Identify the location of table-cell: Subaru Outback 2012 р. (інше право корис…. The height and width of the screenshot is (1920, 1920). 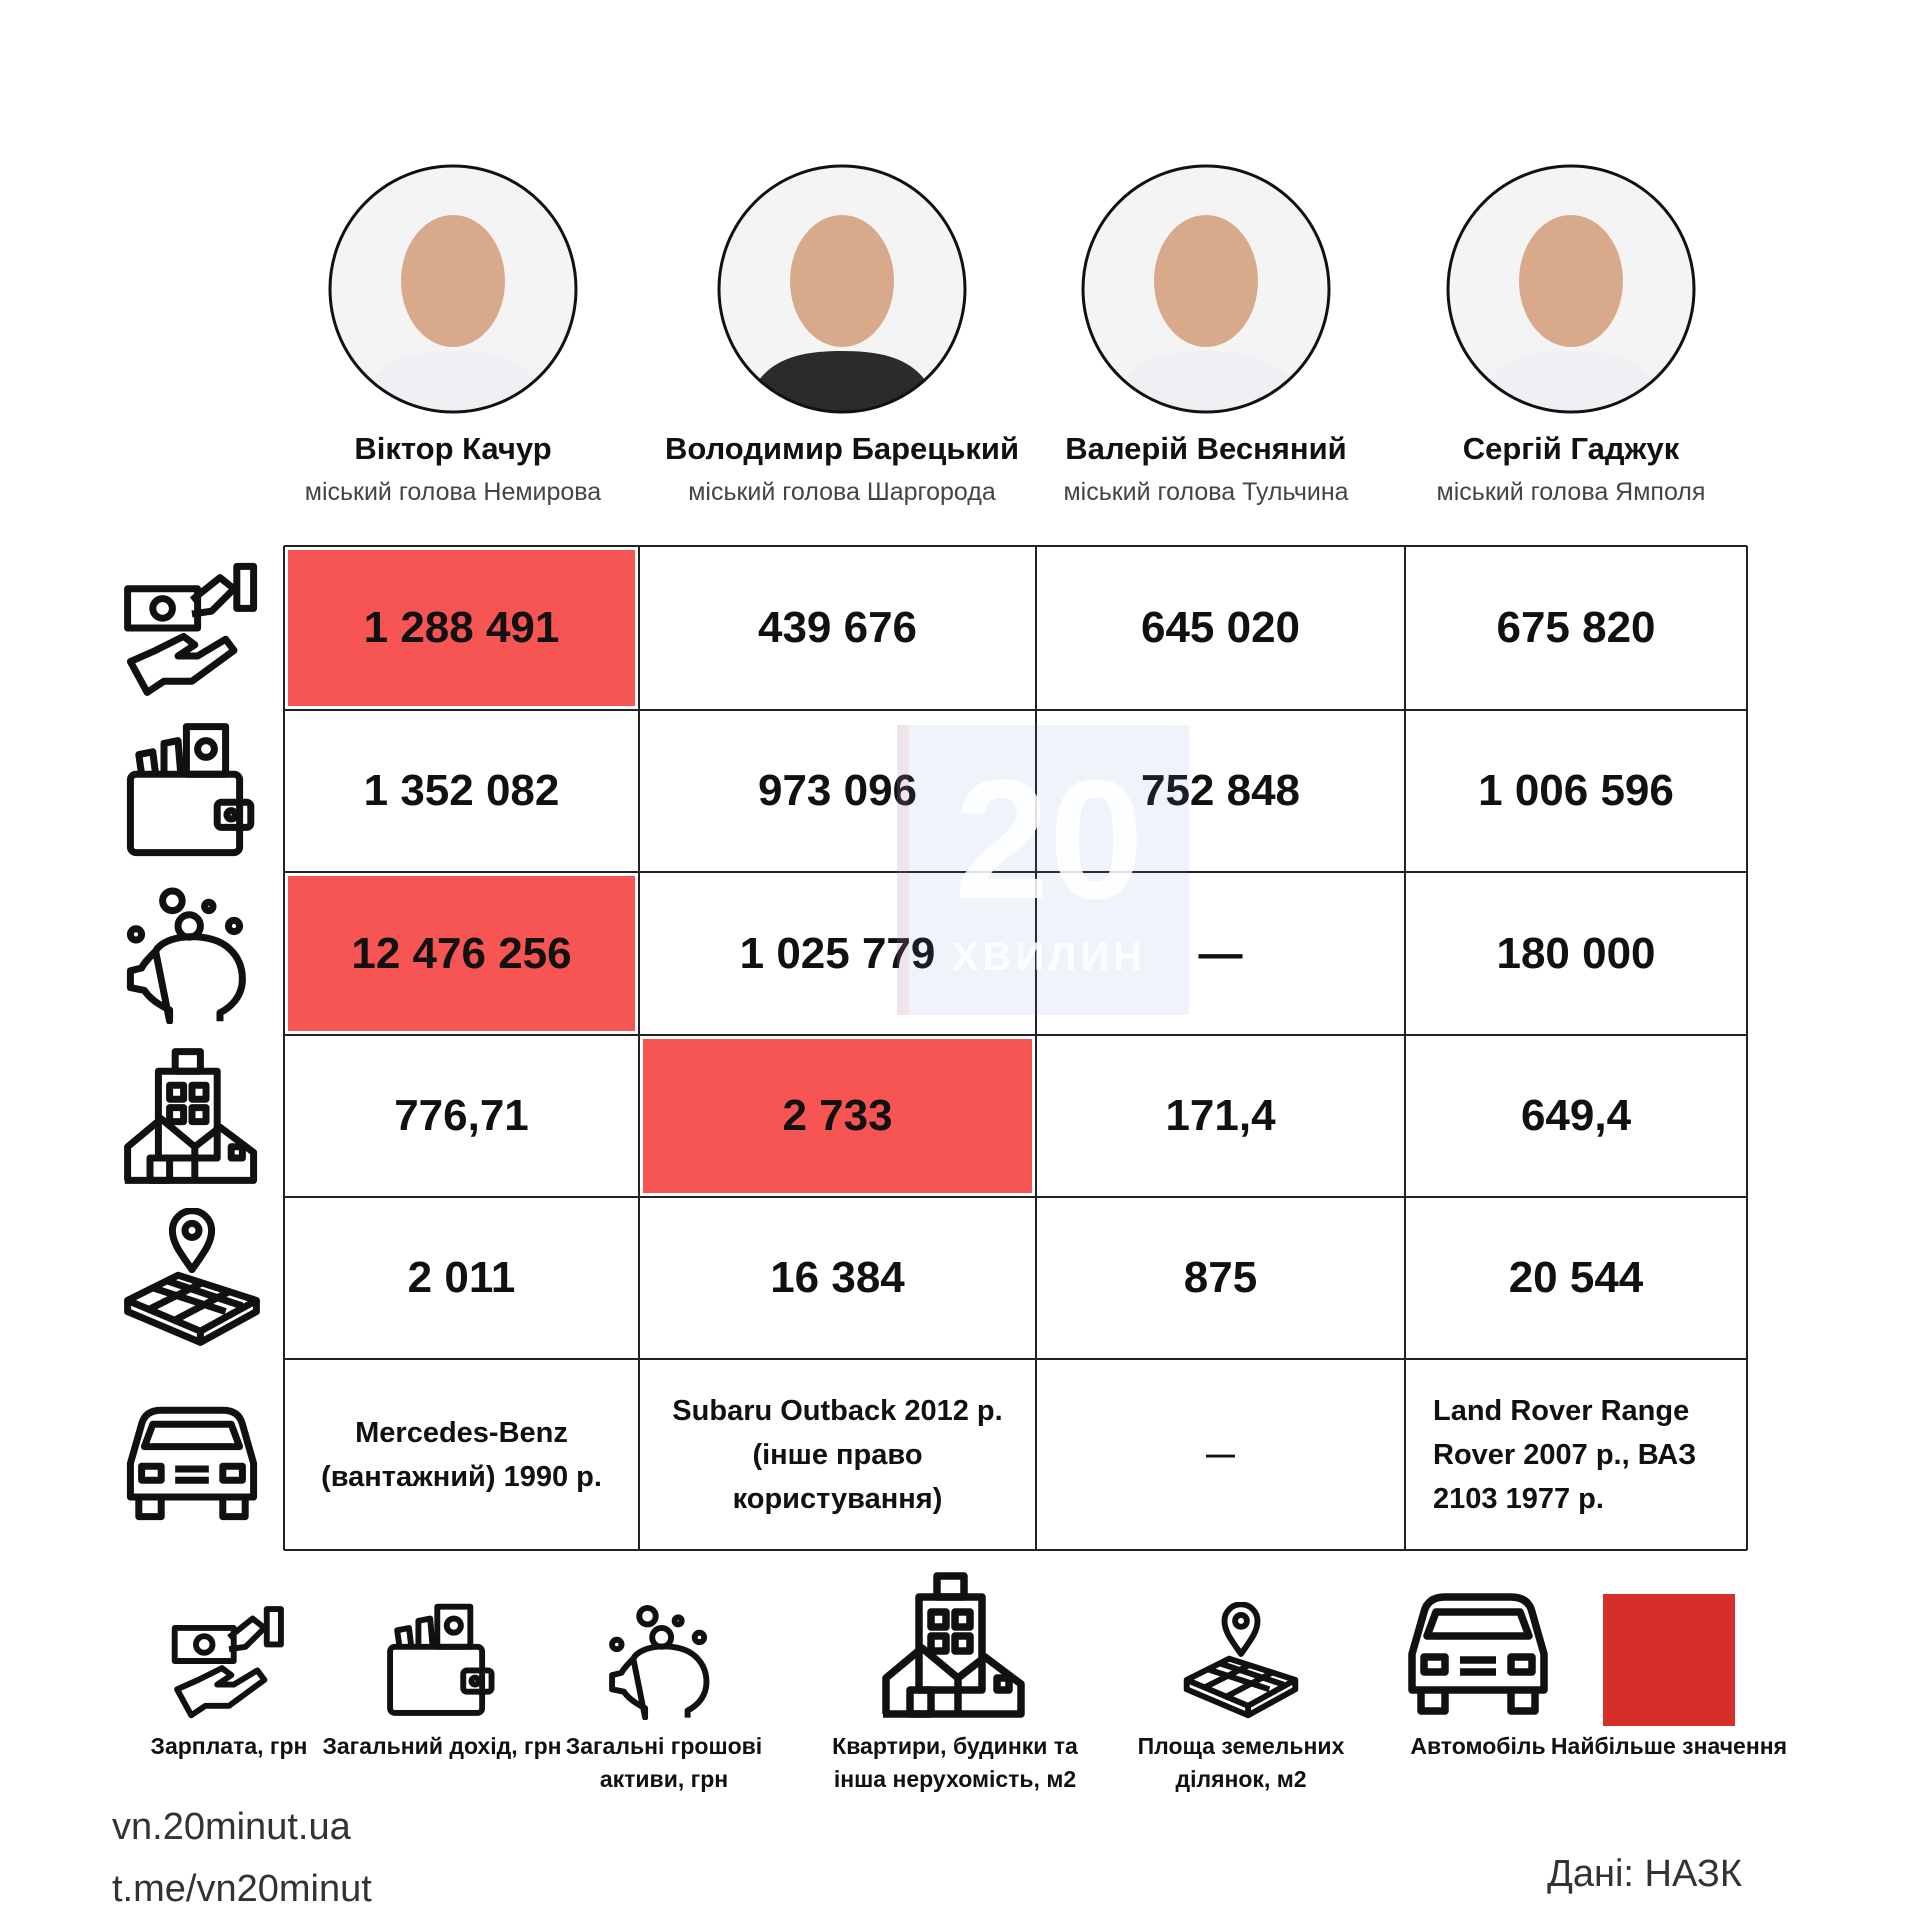
(837, 1454).